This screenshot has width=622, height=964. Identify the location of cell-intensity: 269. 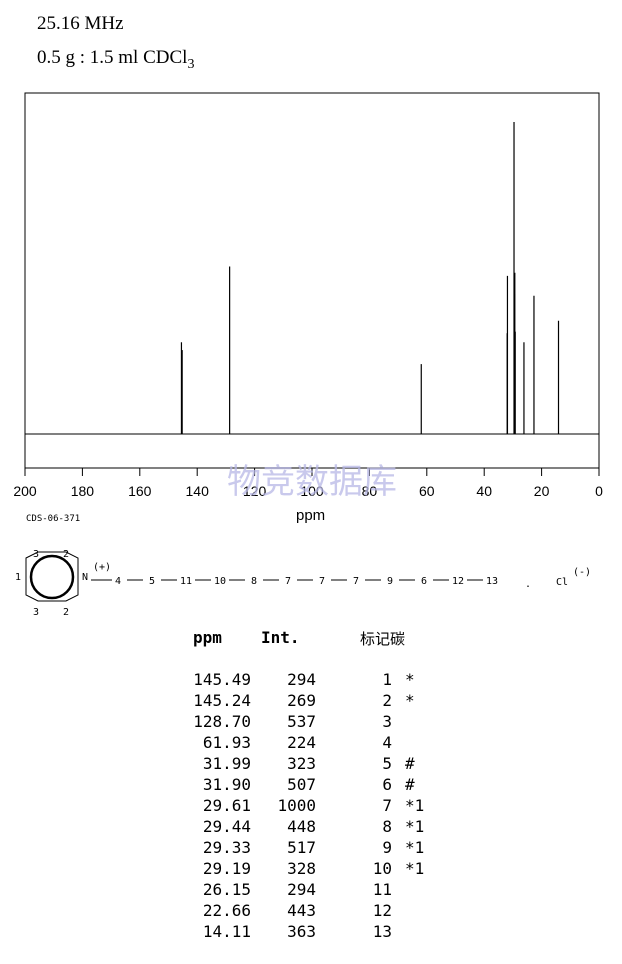
(301, 700).